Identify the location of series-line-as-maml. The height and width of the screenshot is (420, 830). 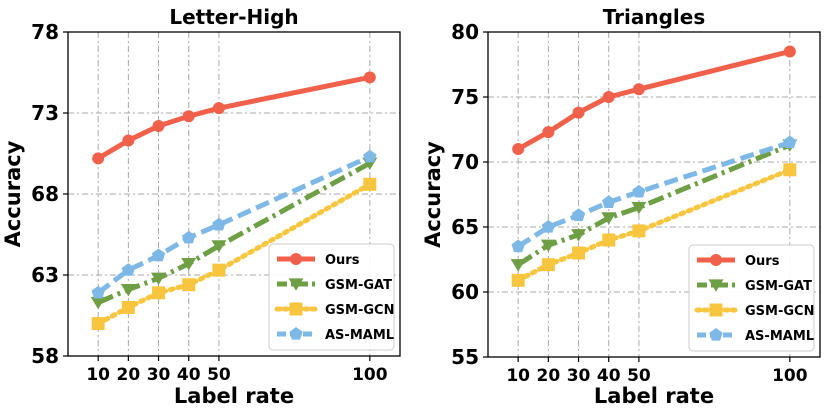
(653, 194).